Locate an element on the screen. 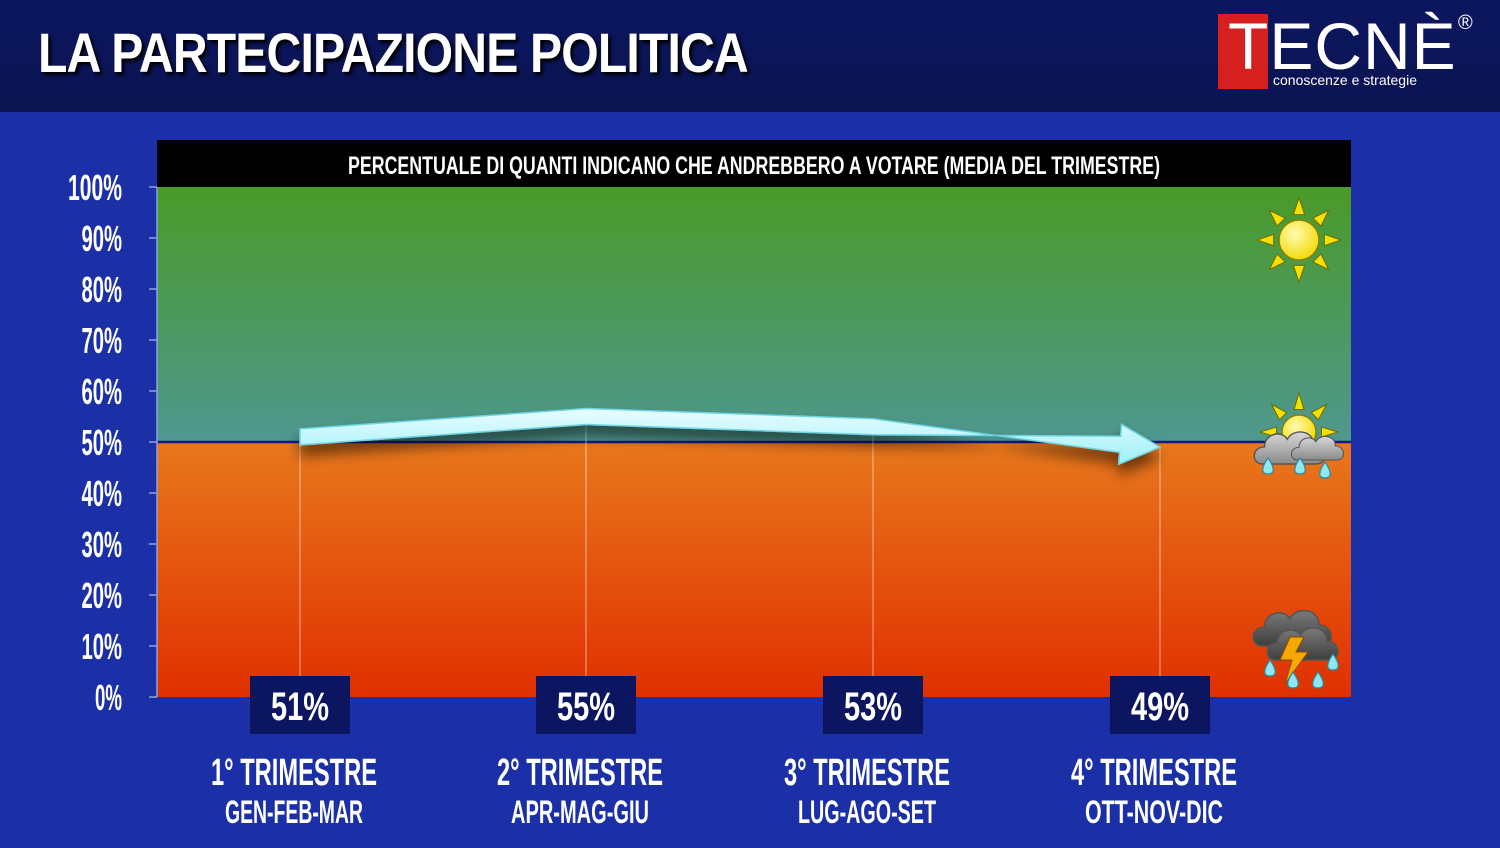  data-label: 49% is located at coordinates (1160, 707).